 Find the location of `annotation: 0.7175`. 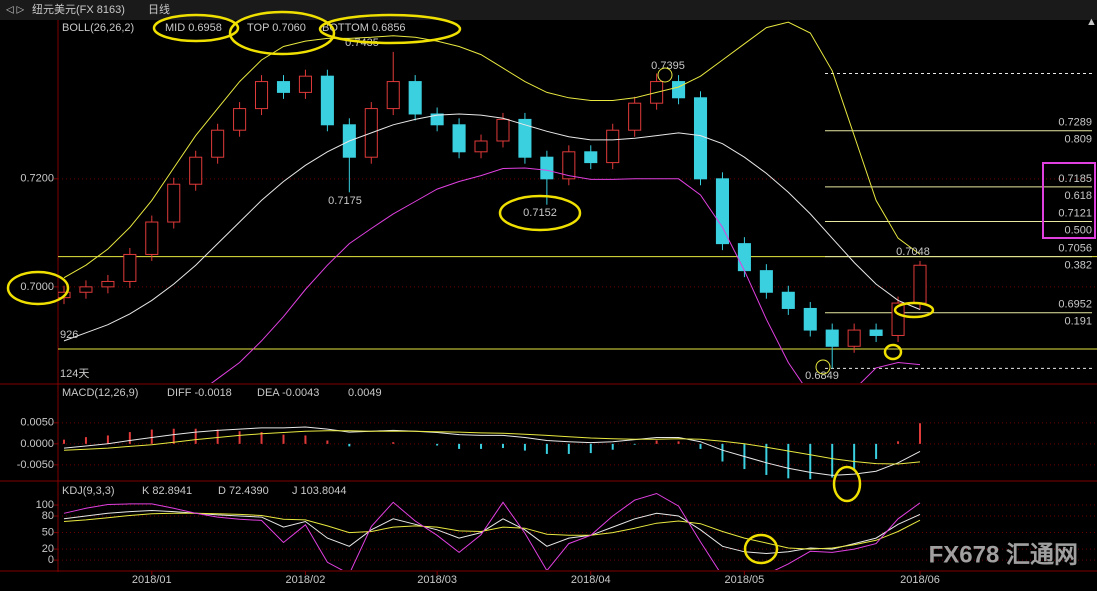

annotation: 0.7175 is located at coordinates (345, 201).